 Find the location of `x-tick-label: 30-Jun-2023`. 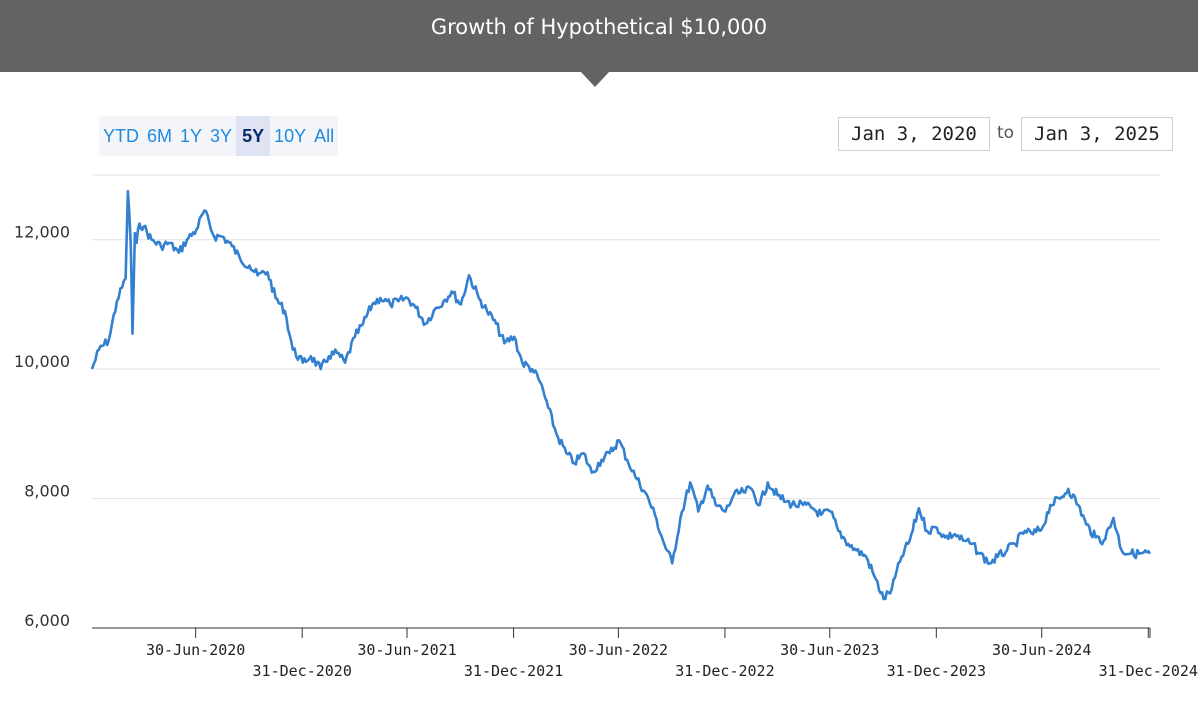

x-tick-label: 30-Jun-2023 is located at coordinates (829, 650).